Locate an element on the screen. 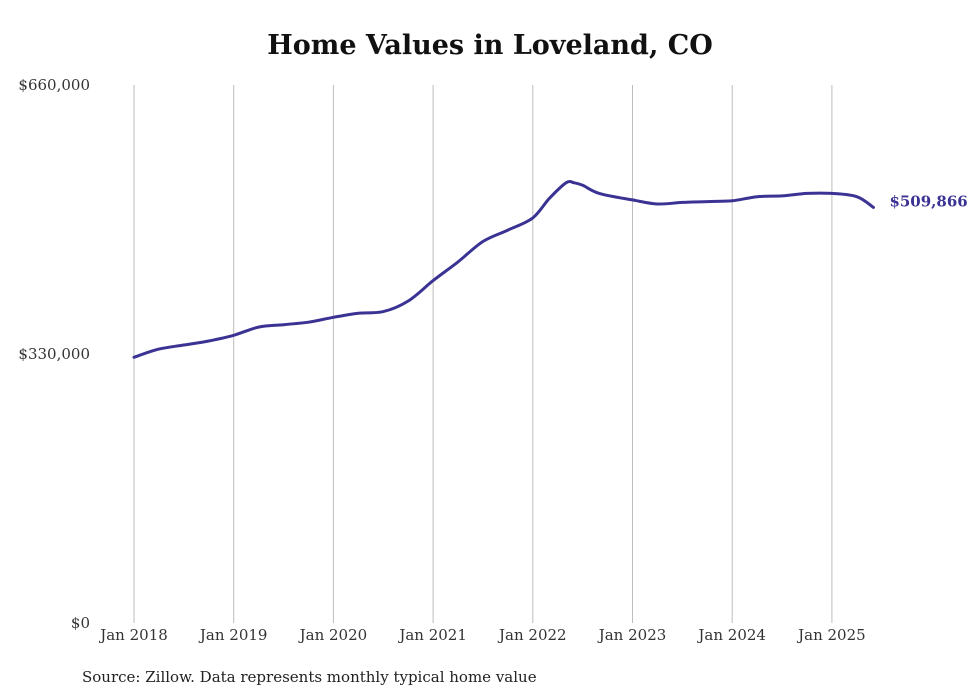  x-tick-label: Jan 2022 is located at coordinates (532, 635).